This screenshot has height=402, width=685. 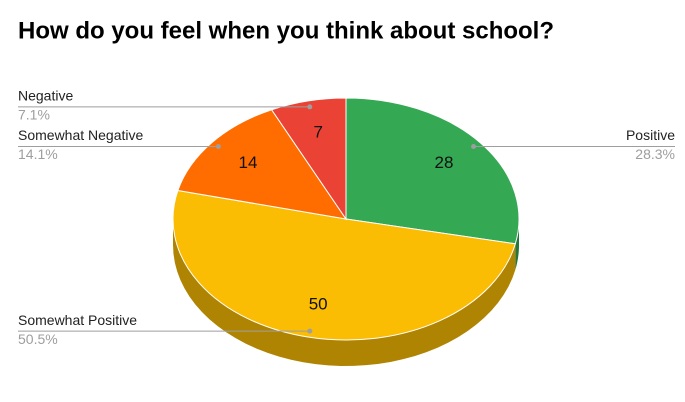 I want to click on value-label: 50, so click(x=318, y=304).